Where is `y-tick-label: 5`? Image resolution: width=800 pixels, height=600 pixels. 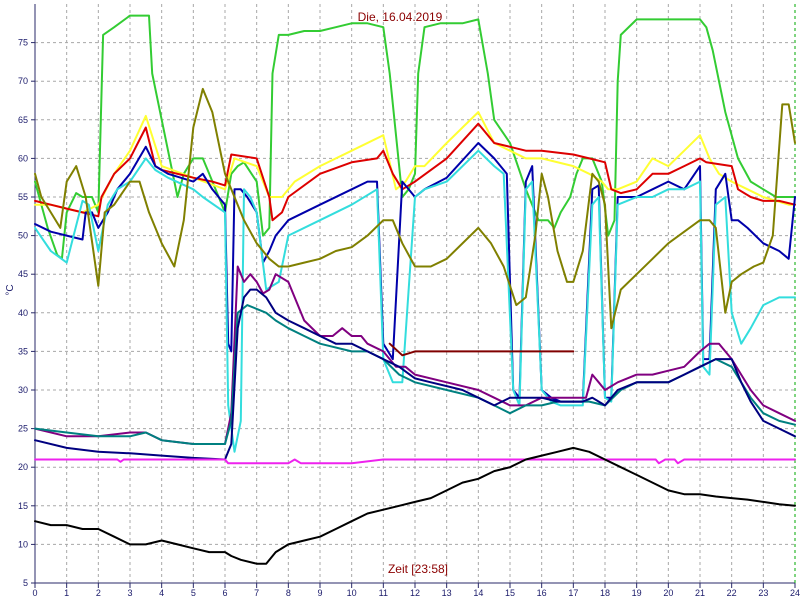 y-tick-label: 5 is located at coordinates (25, 583).